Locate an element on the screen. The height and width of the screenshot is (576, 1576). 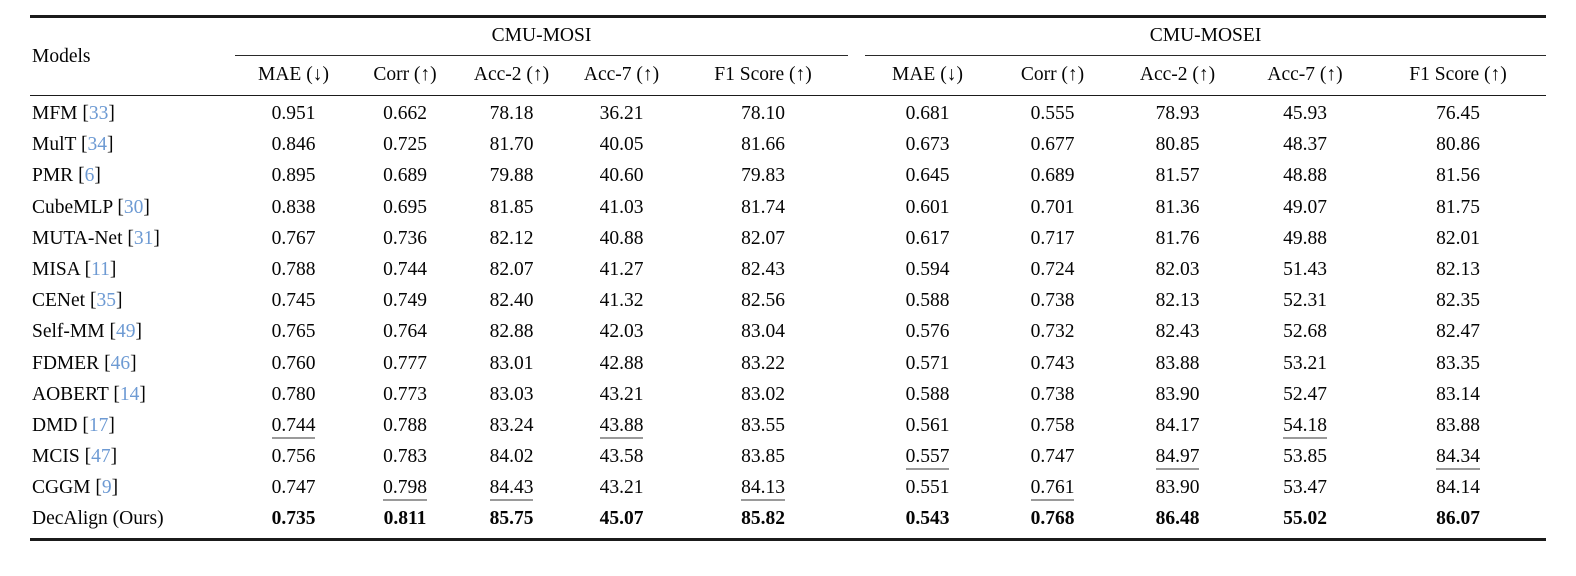
metric-value: 84.43 is located at coordinates (511, 489).